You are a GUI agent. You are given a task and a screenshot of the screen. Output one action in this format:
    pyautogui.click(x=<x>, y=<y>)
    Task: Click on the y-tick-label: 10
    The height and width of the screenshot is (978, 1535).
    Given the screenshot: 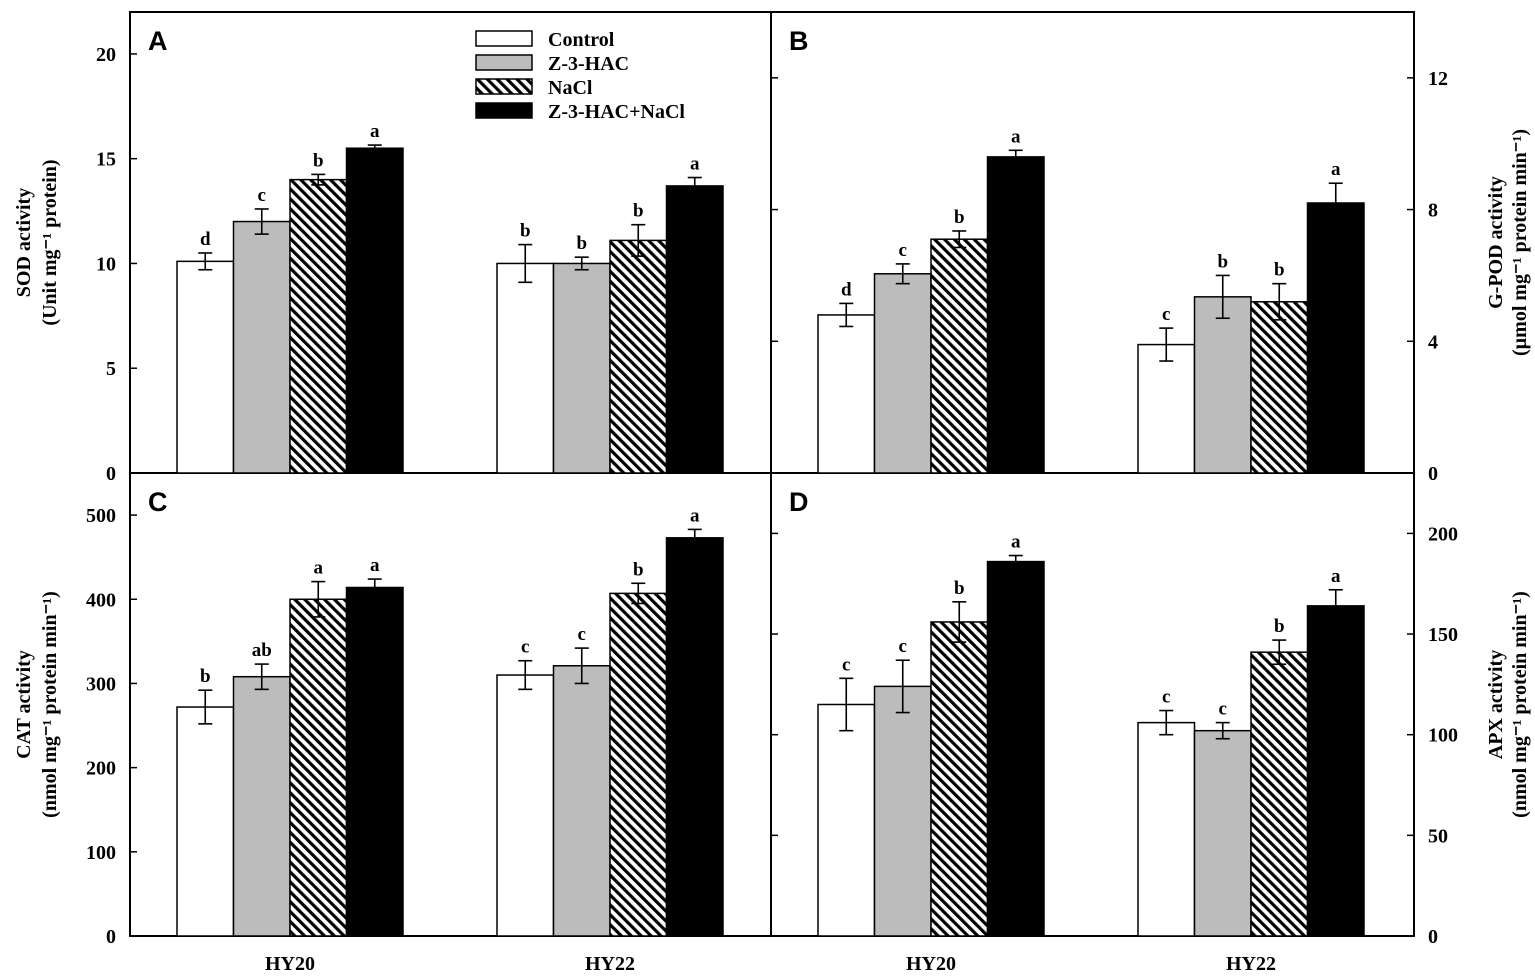 What is the action you would take?
    pyautogui.click(x=106, y=264)
    